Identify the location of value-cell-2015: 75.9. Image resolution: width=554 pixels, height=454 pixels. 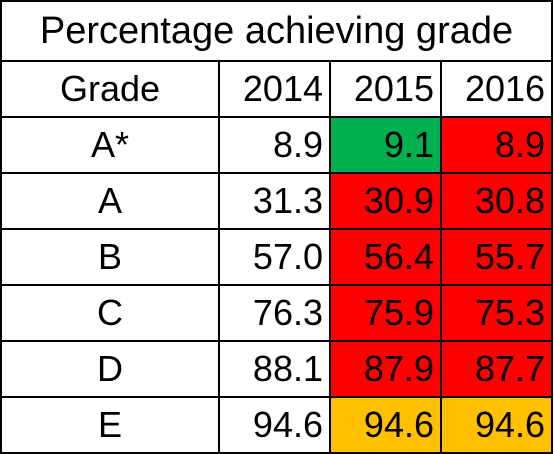
(385, 313).